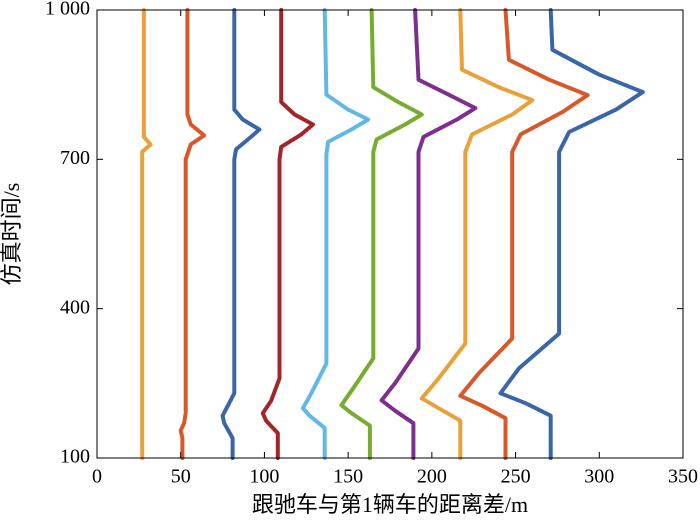 The image size is (700, 523). Describe the element at coordinates (75, 457) in the screenshot. I see `y-tick-label: 100` at that location.